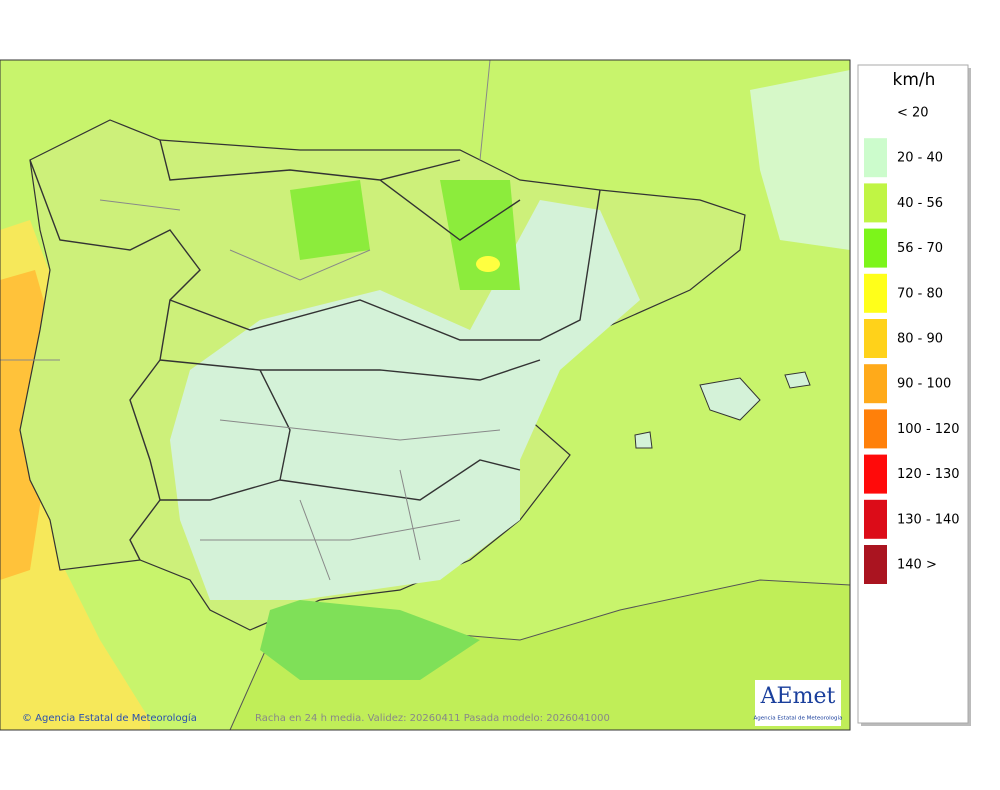 The width and height of the screenshot is (1000, 790). Describe the element at coordinates (924, 384) in the screenshot. I see `legend-label: 90 - 100` at that location.